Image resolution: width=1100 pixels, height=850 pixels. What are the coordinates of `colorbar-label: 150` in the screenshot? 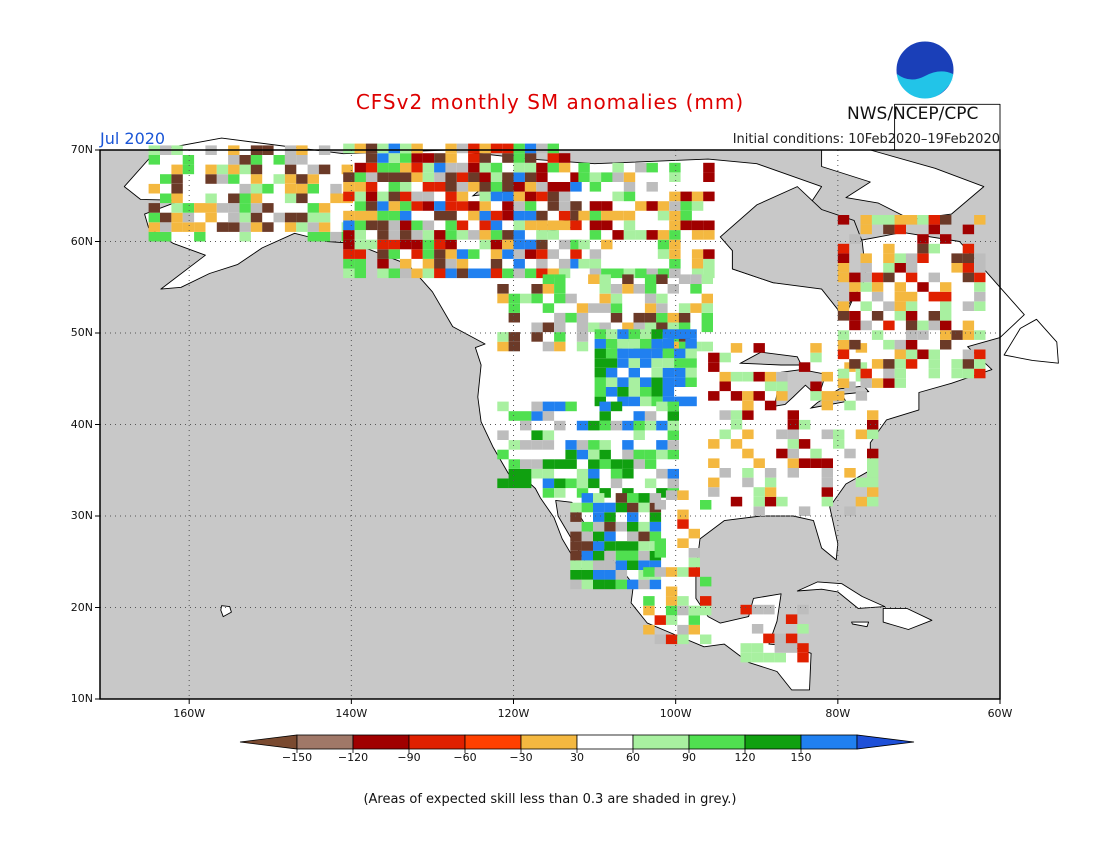 It's located at (801, 757).